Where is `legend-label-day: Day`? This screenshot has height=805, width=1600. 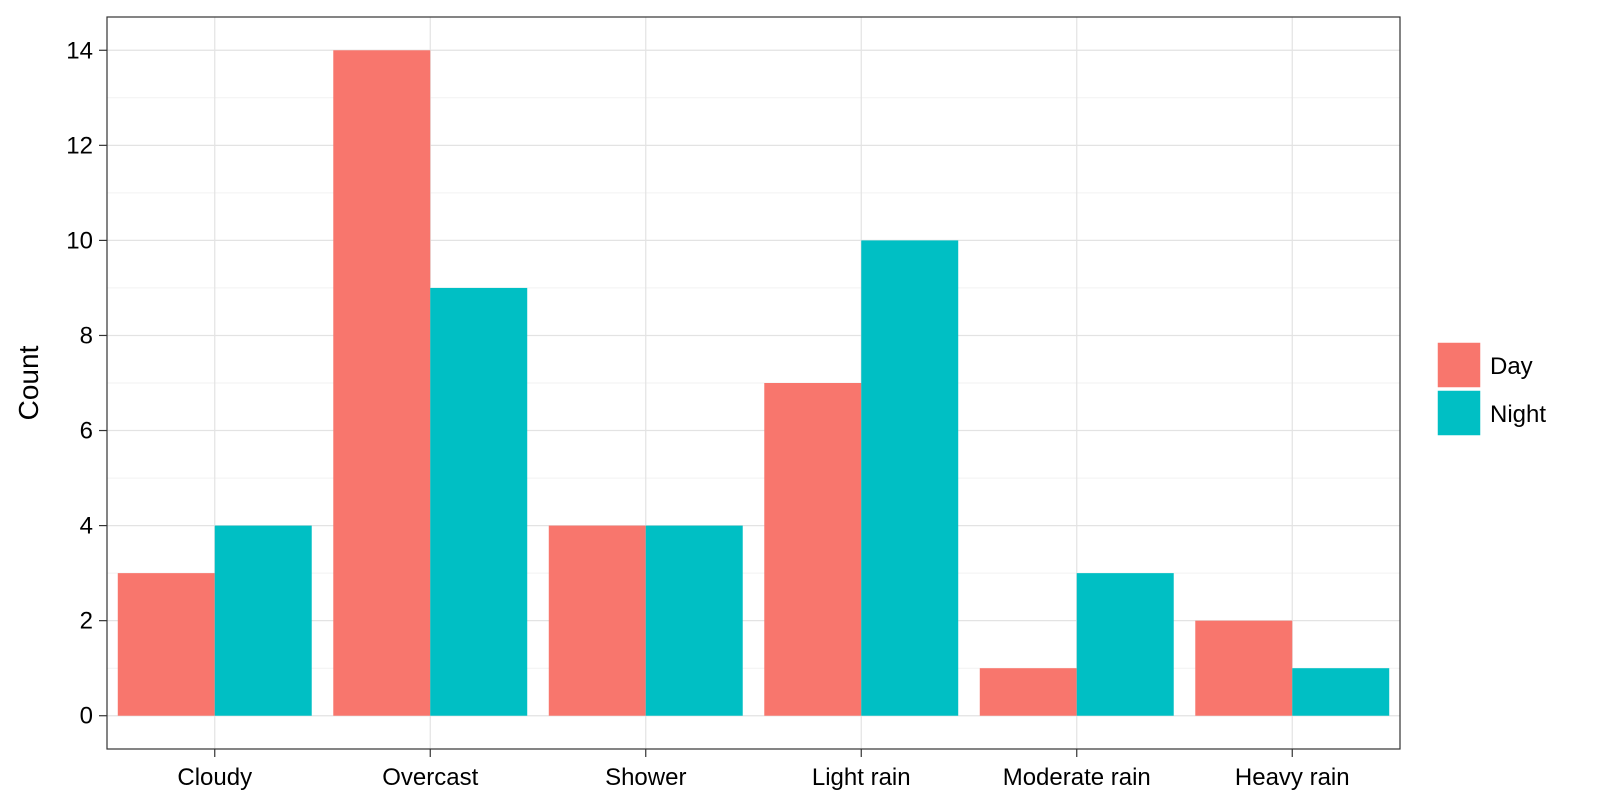 legend-label-day: Day is located at coordinates (1511, 366).